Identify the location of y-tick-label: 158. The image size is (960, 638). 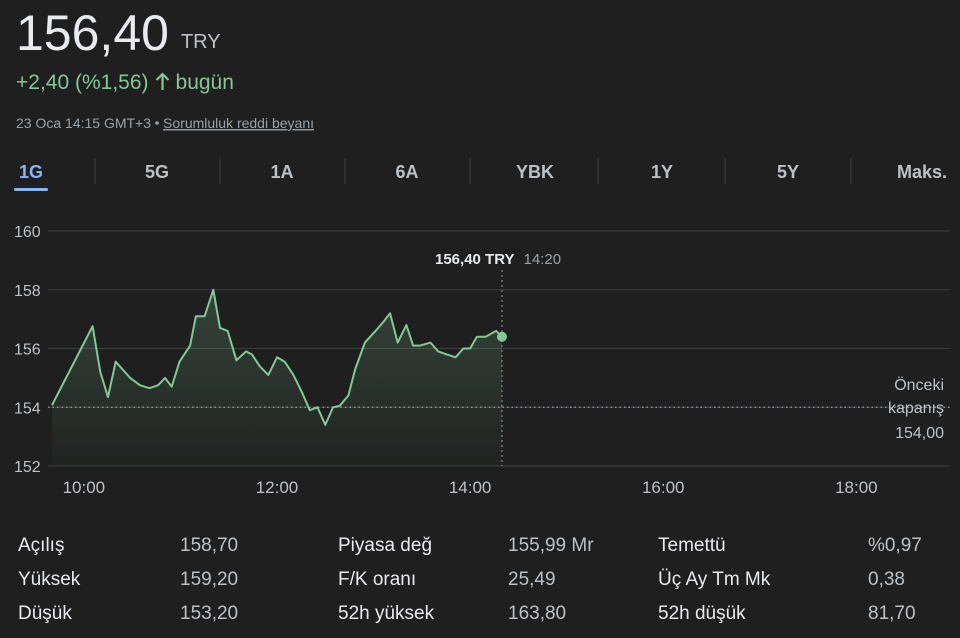
(27, 291).